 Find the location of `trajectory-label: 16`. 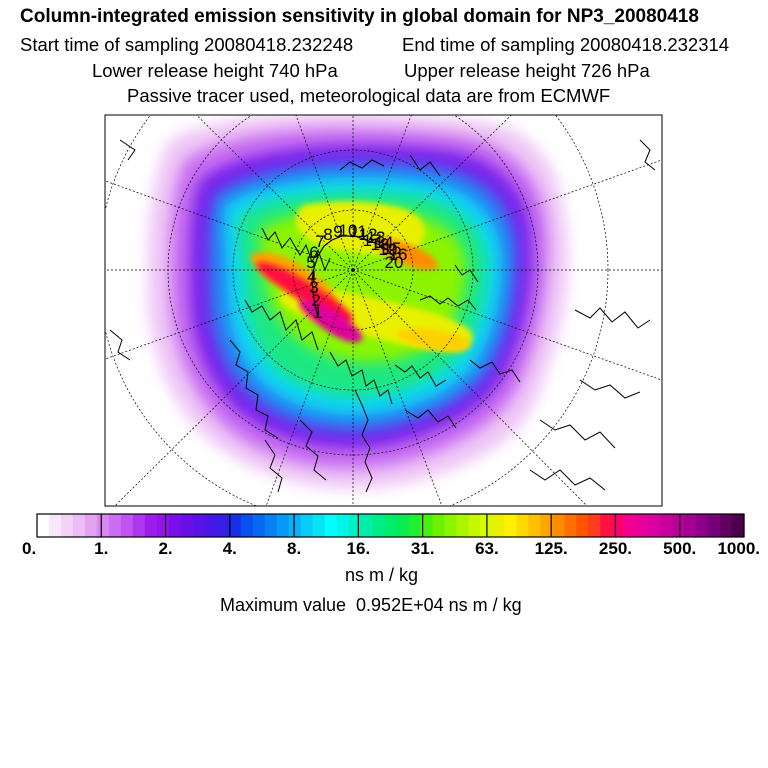

trajectory-label: 16 is located at coordinates (398, 254).